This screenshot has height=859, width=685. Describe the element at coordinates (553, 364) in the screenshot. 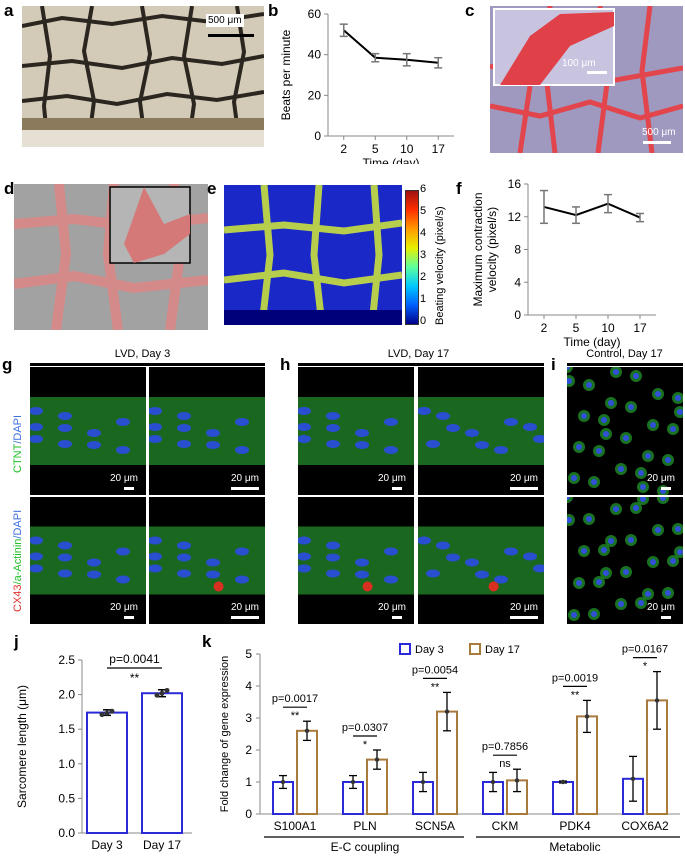

I see `panel-label-i: i` at that location.